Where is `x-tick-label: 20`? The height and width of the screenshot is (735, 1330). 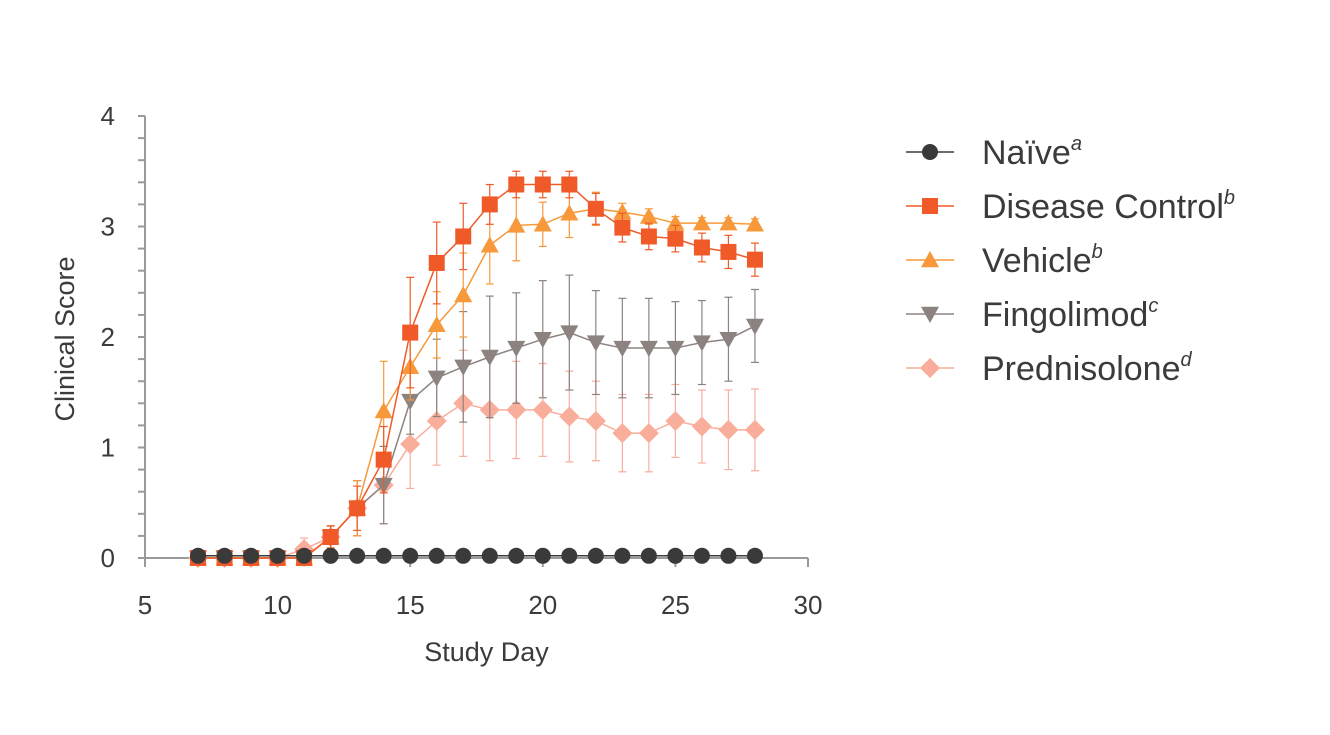
x-tick-label: 20 is located at coordinates (542, 605).